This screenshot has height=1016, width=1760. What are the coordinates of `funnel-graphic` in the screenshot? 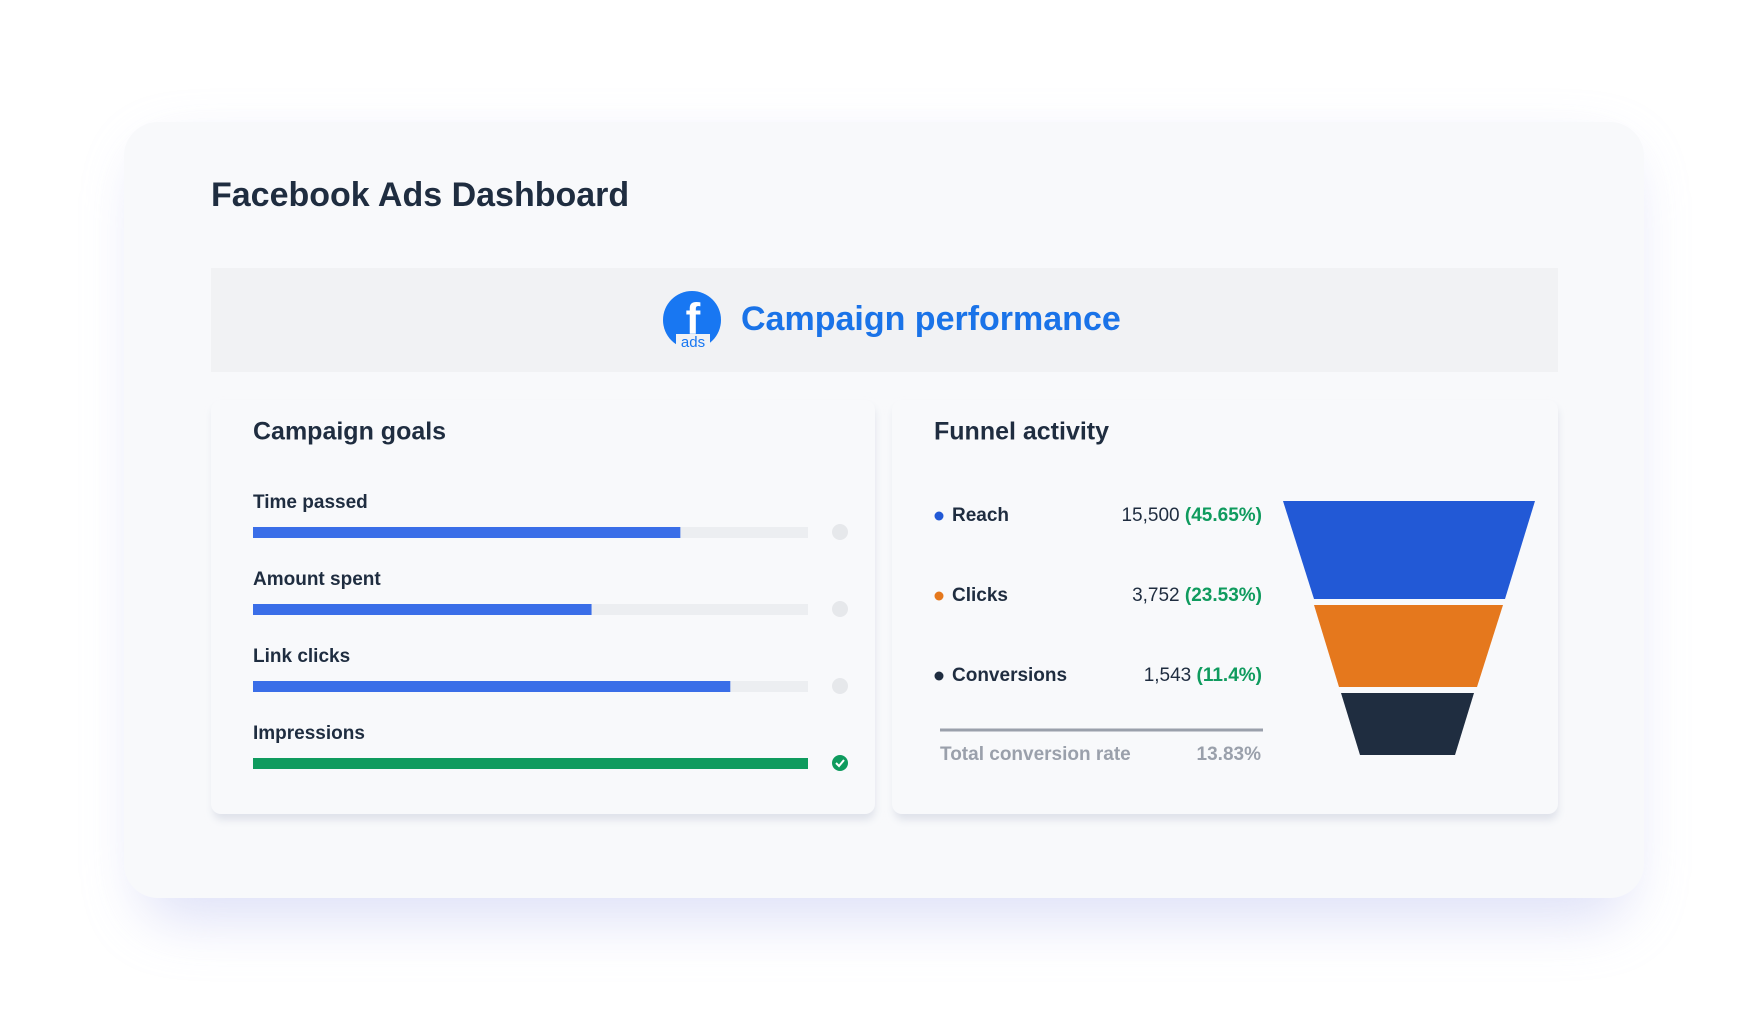 It's located at (1409, 628).